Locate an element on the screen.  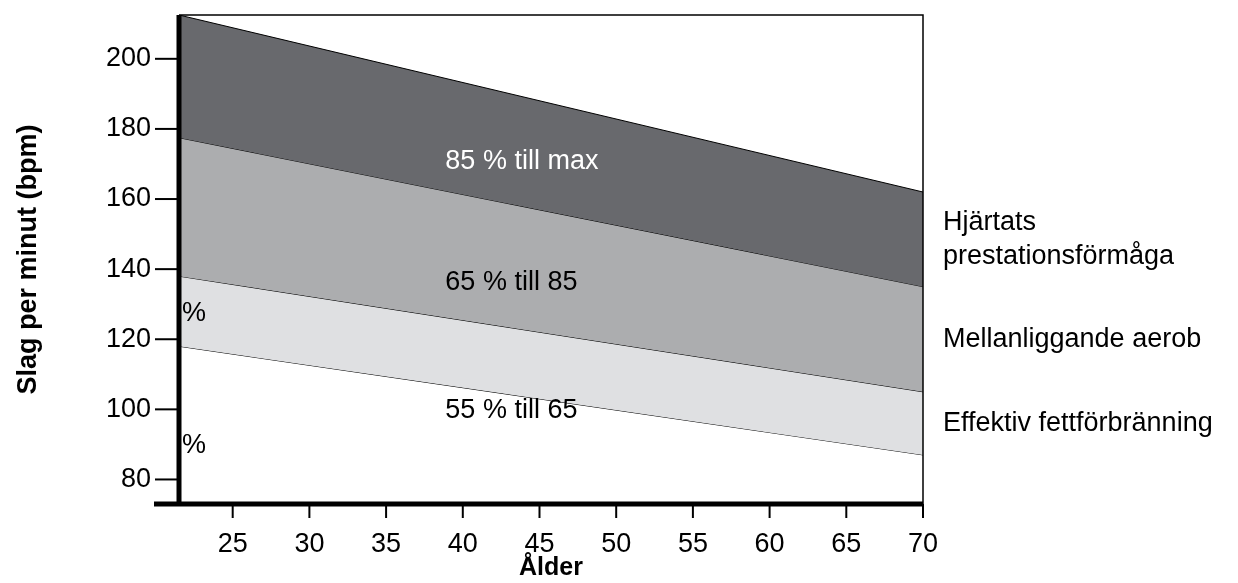
y-tick-label: 160 is located at coordinates (128, 197).